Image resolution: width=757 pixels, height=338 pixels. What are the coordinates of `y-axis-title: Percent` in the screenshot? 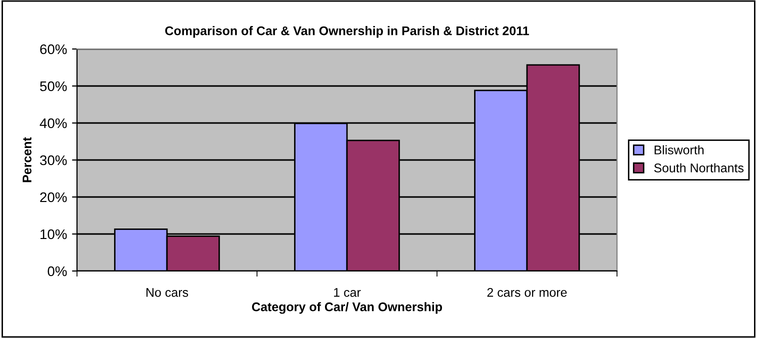 It's located at (27, 159).